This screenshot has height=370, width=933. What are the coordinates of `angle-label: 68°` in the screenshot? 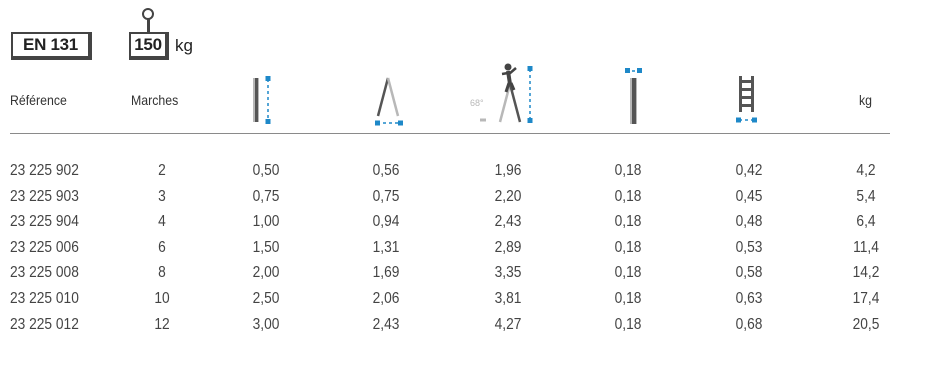 It's located at (477, 103).